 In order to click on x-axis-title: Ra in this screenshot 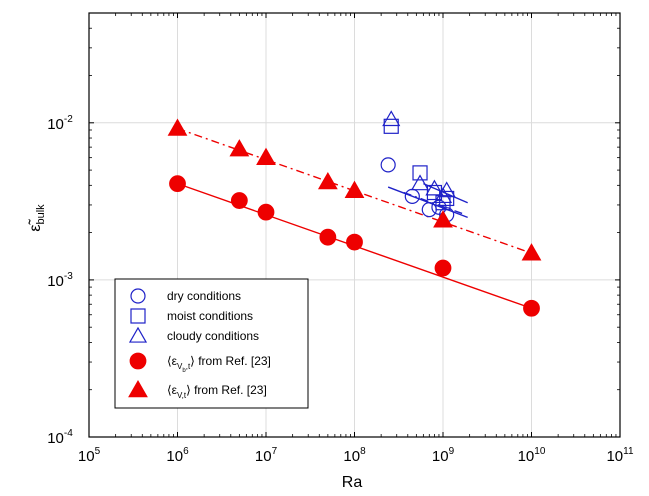, I will do `click(352, 482)`.